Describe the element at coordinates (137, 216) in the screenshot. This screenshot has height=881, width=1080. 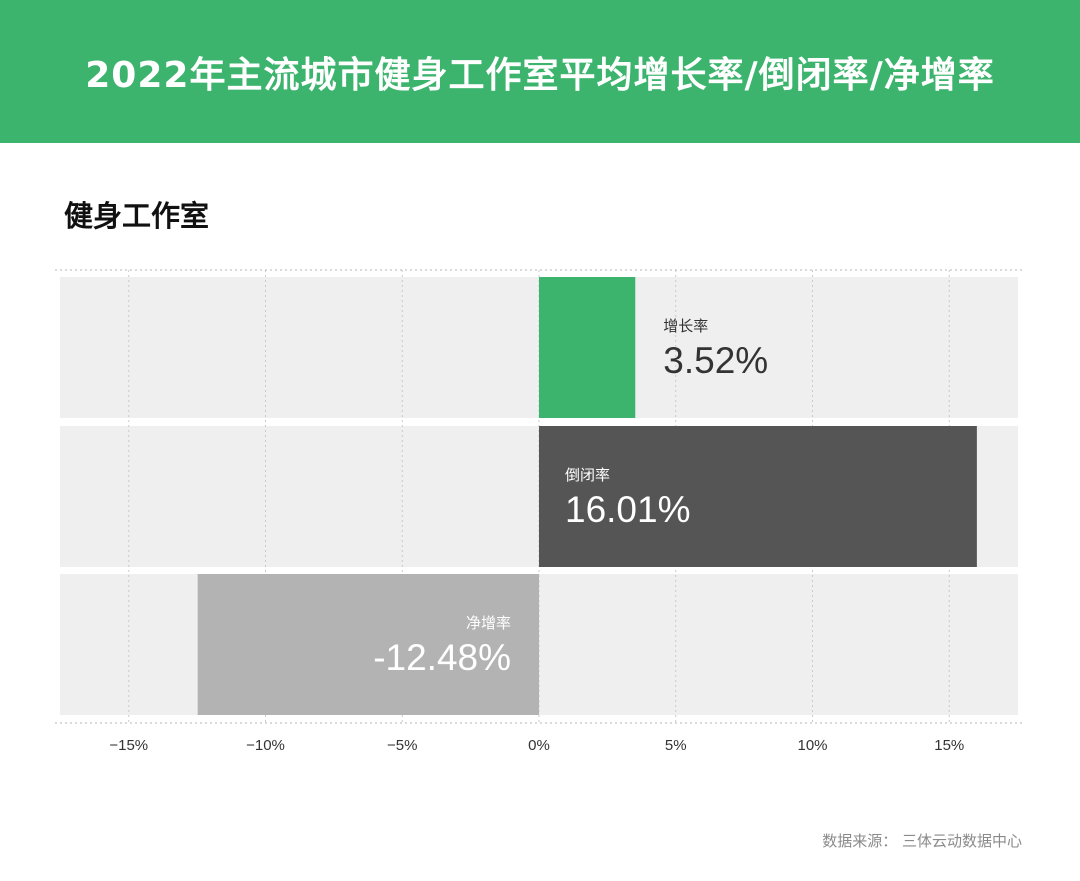
I see `chart-subtitle: 健身工作室` at that location.